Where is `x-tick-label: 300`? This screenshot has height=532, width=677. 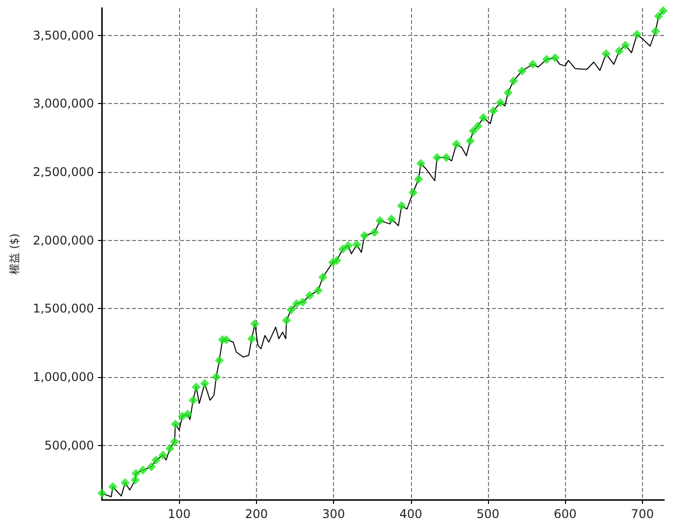 x-tick-label: 300 is located at coordinates (334, 514).